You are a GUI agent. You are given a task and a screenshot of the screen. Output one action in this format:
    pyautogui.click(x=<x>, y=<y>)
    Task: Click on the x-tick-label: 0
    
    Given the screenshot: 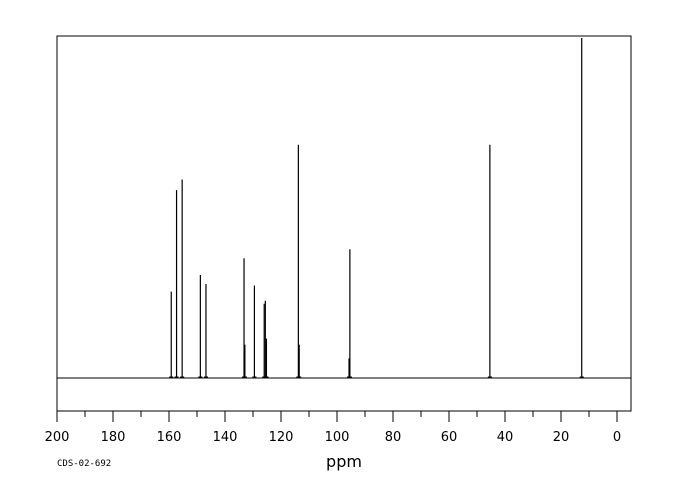 What is the action you would take?
    pyautogui.click(x=617, y=437)
    